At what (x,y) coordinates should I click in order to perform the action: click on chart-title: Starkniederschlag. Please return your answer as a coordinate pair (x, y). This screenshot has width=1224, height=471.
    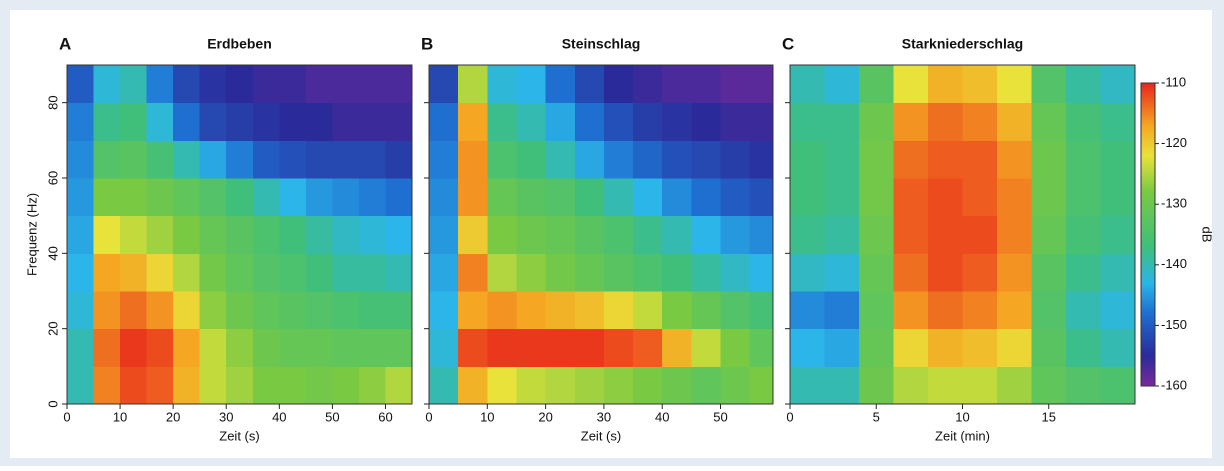
    Looking at the image, I should click on (962, 44).